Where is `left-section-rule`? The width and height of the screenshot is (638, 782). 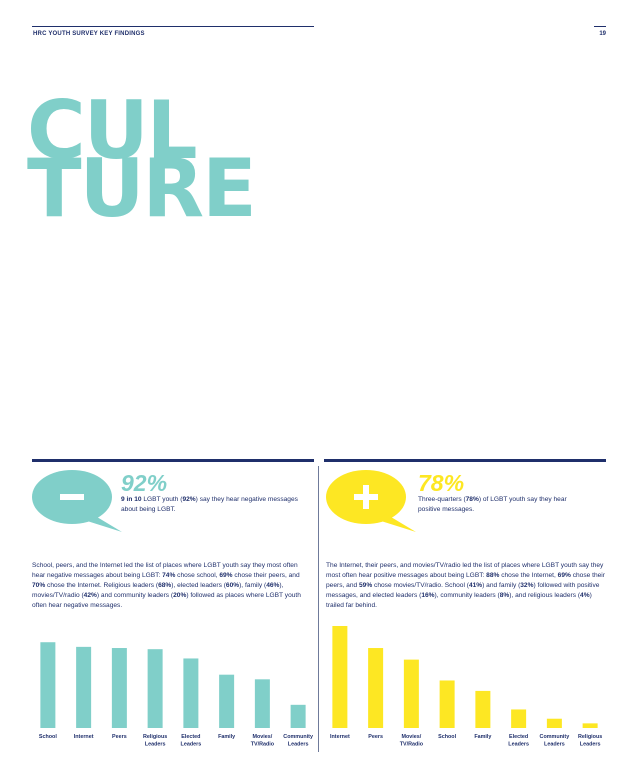 left-section-rule is located at coordinates (173, 460).